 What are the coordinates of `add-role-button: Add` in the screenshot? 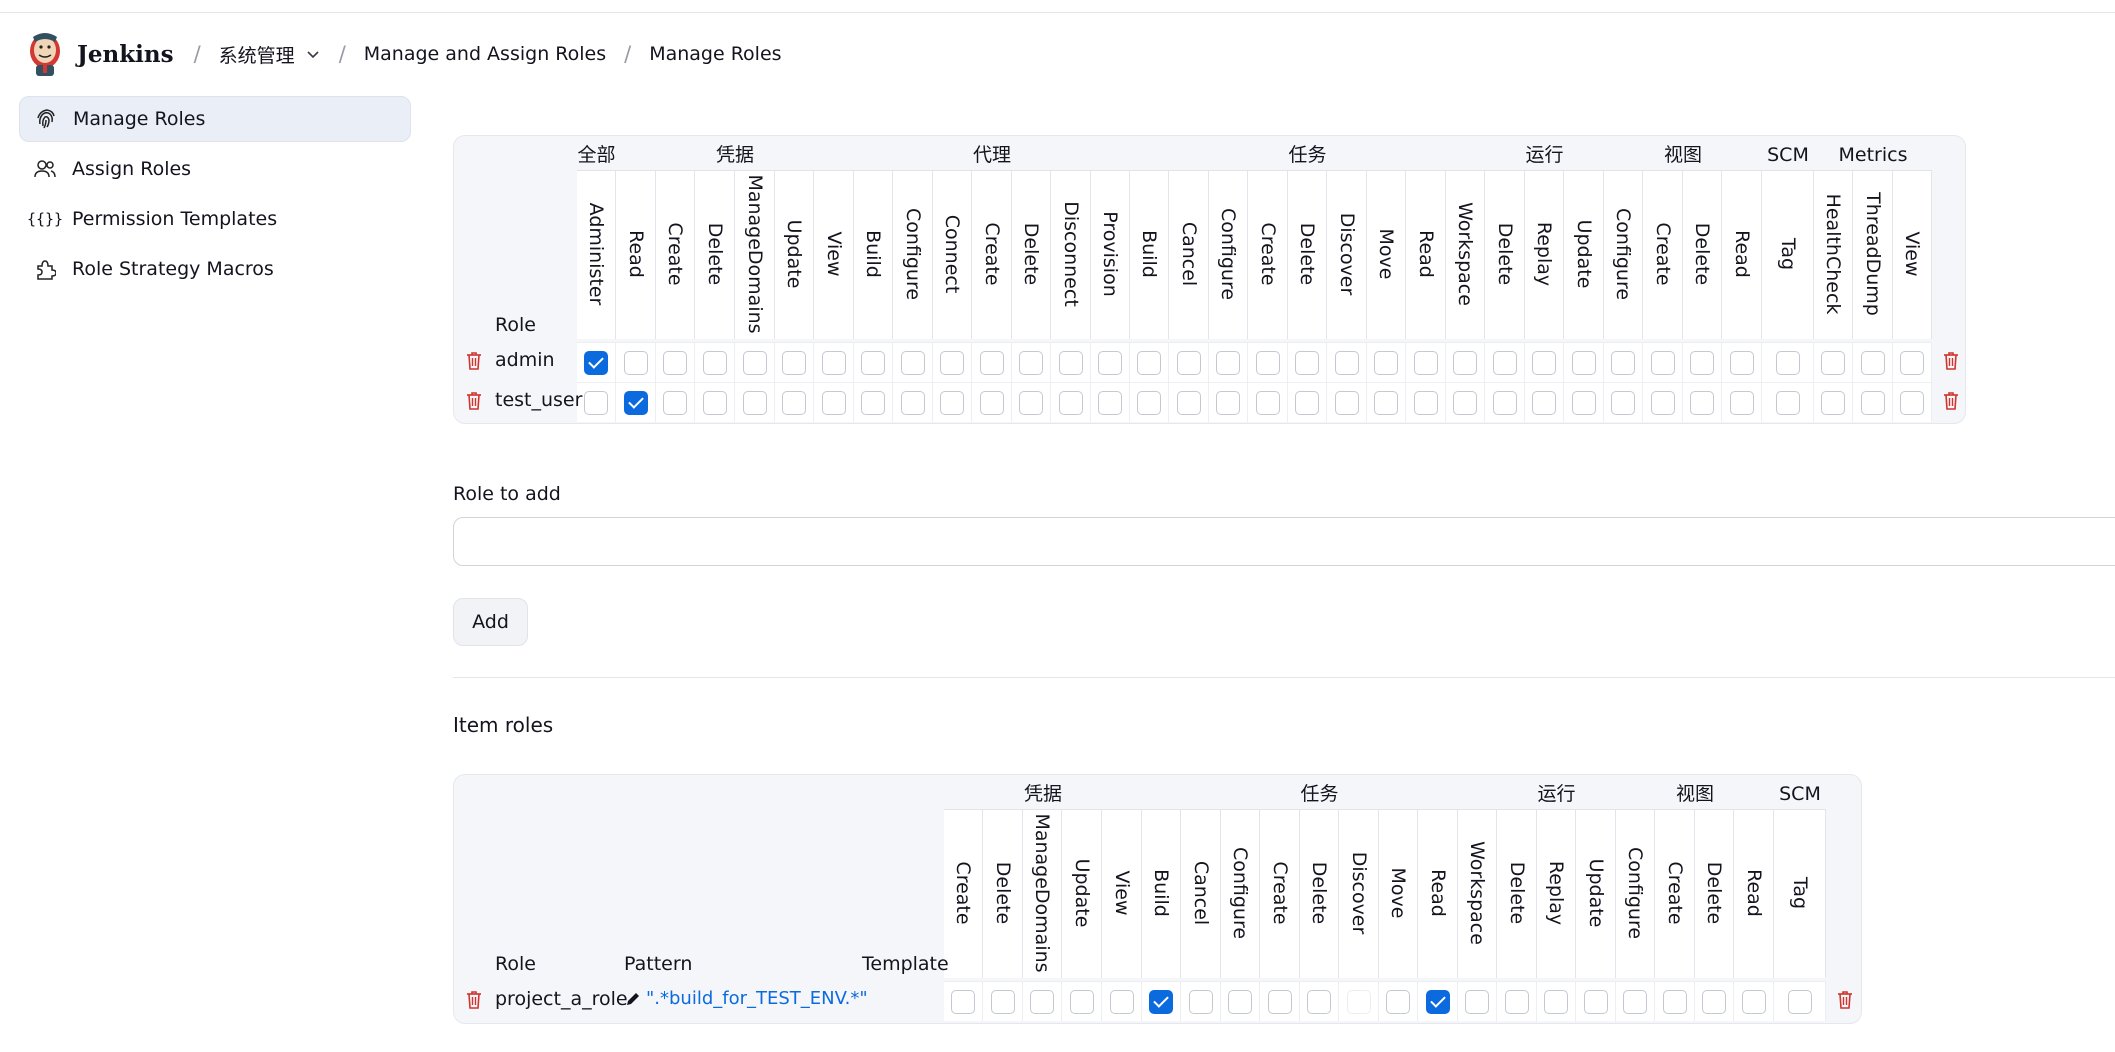 It's located at (490, 622).